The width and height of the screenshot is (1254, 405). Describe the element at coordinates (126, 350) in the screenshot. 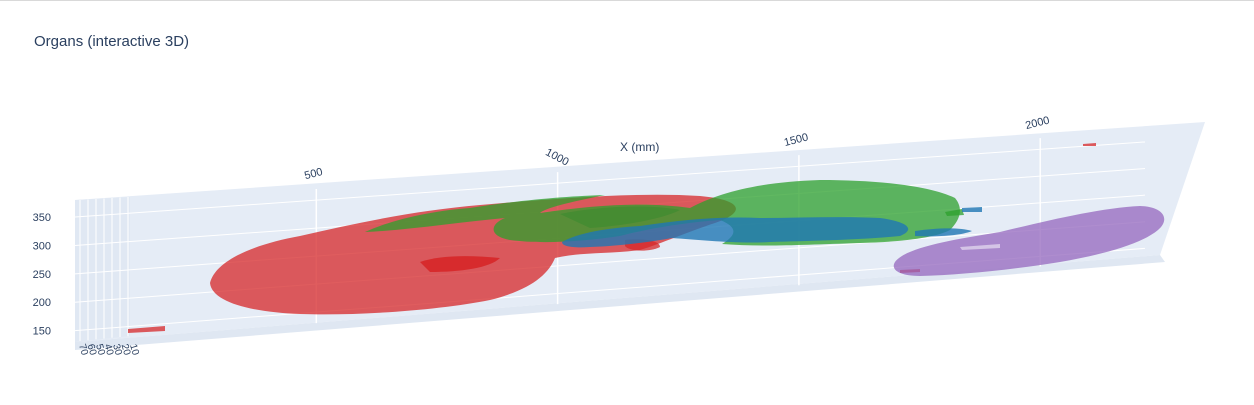

I see `y-tick-label: 20` at that location.